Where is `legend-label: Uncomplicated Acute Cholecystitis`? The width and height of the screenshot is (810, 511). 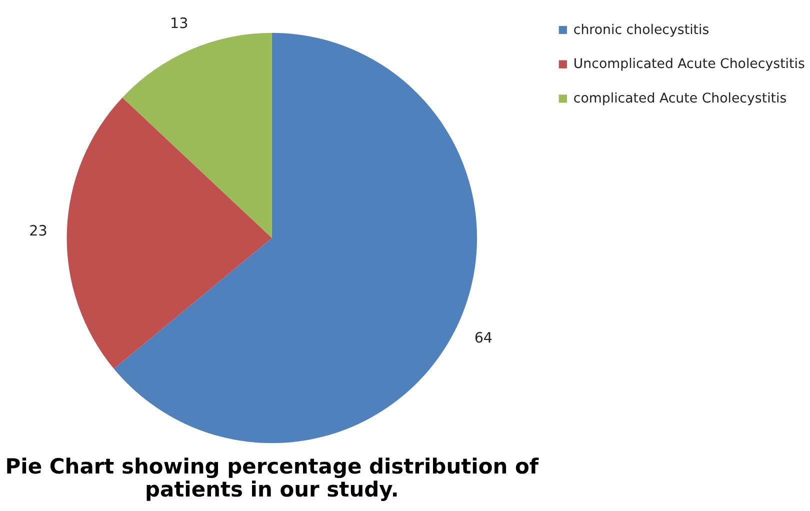
legend-label: Uncomplicated Acute Cholecystitis is located at coordinates (689, 64).